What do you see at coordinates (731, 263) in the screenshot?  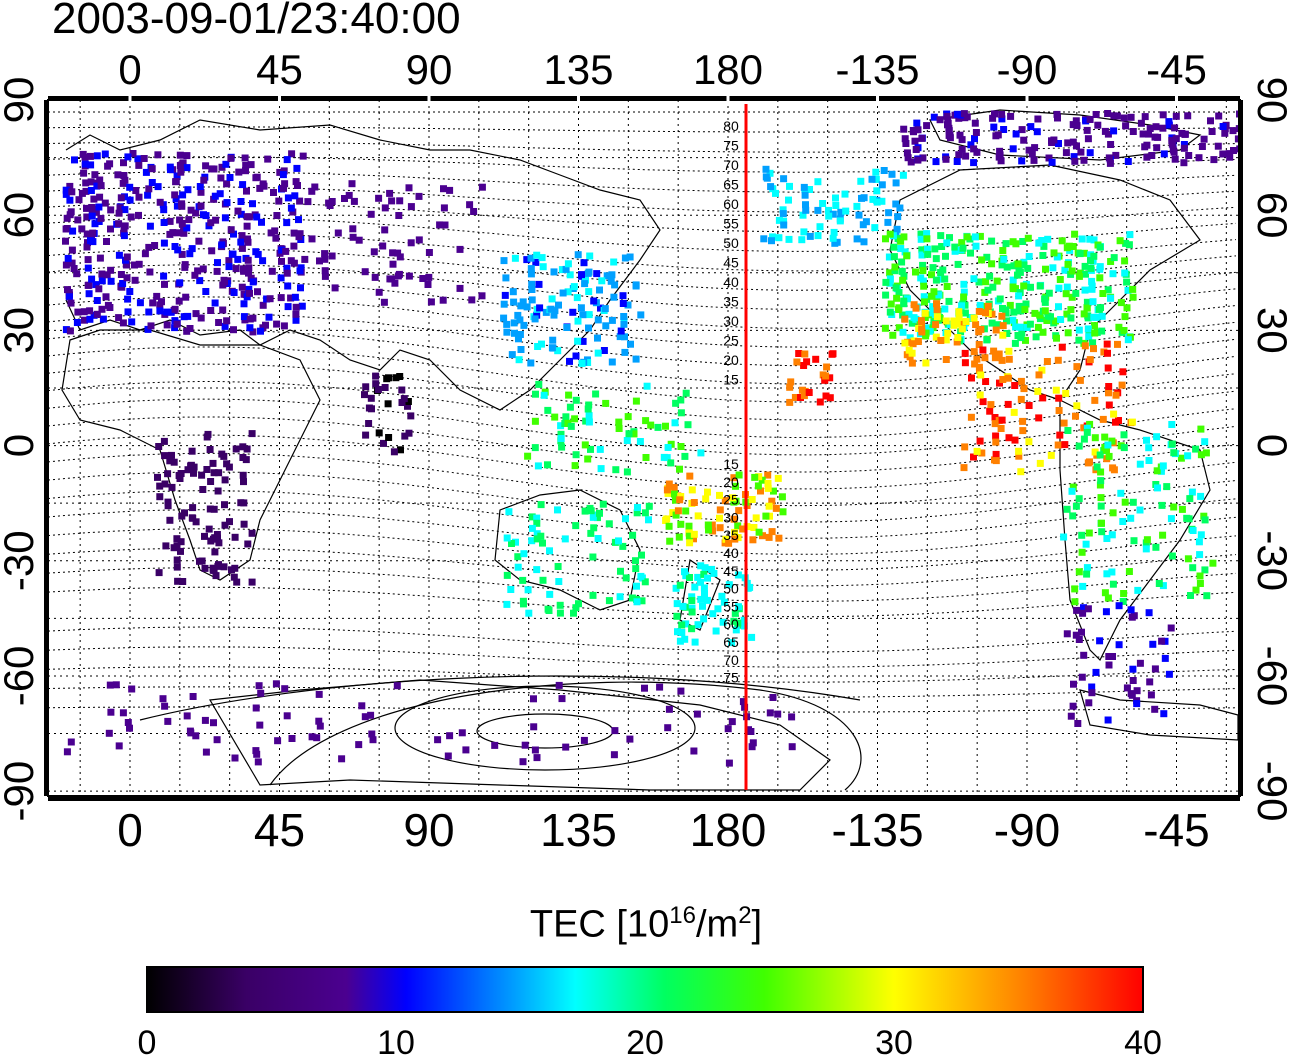 I see `contour-label: 45` at bounding box center [731, 263].